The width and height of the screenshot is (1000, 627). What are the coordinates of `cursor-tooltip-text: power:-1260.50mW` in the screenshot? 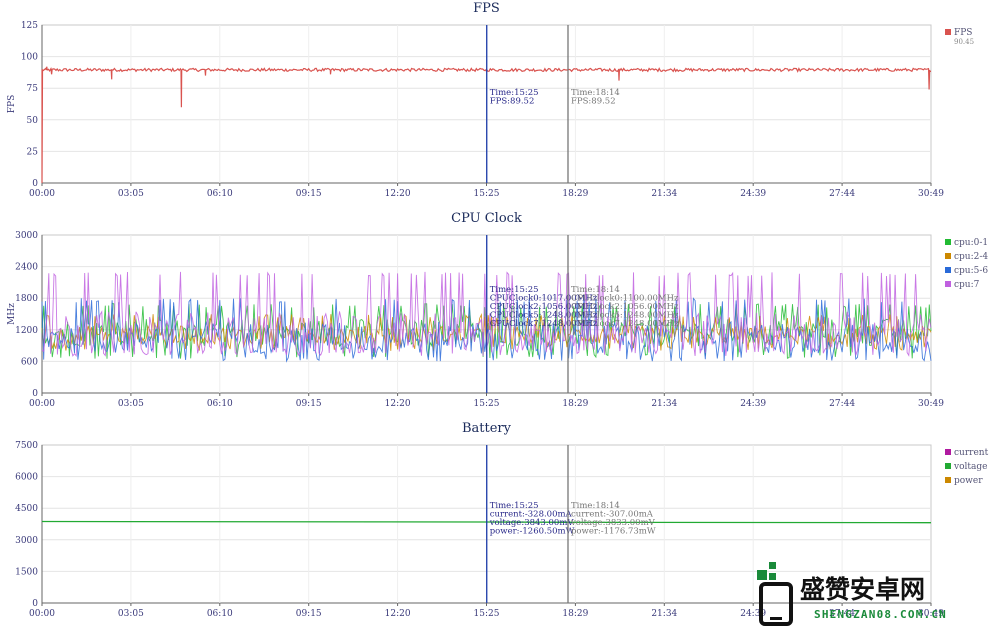 It's located at (532, 532).